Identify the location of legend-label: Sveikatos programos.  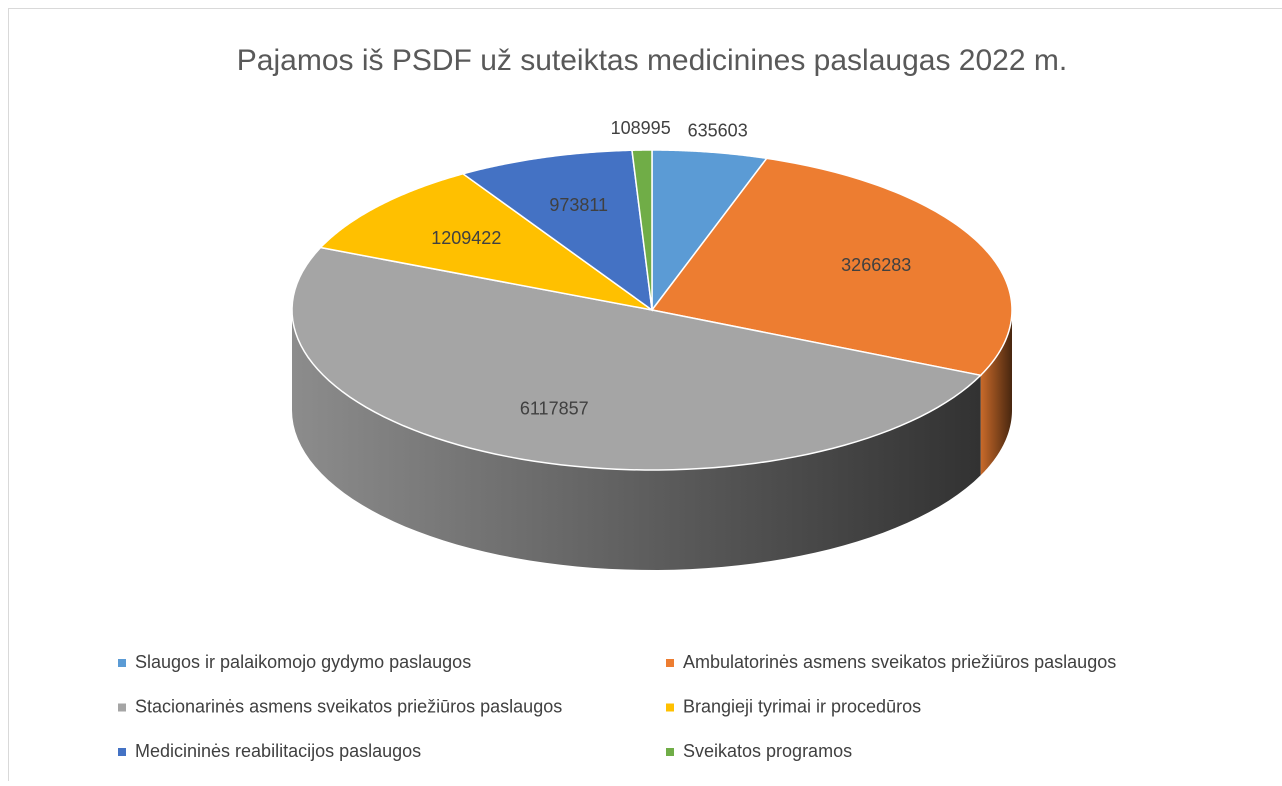
(767, 751).